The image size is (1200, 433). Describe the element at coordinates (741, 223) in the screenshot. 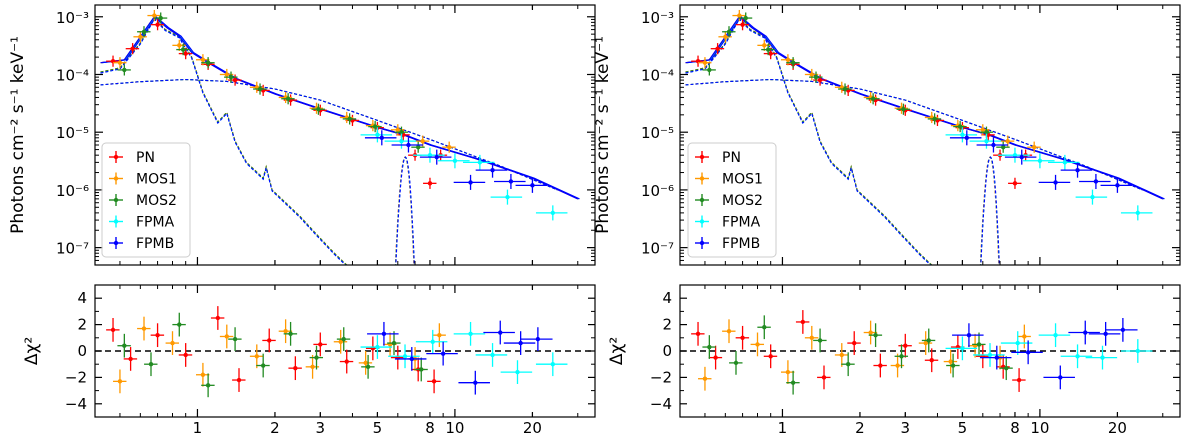

I see `legend-label: FPMA` at that location.